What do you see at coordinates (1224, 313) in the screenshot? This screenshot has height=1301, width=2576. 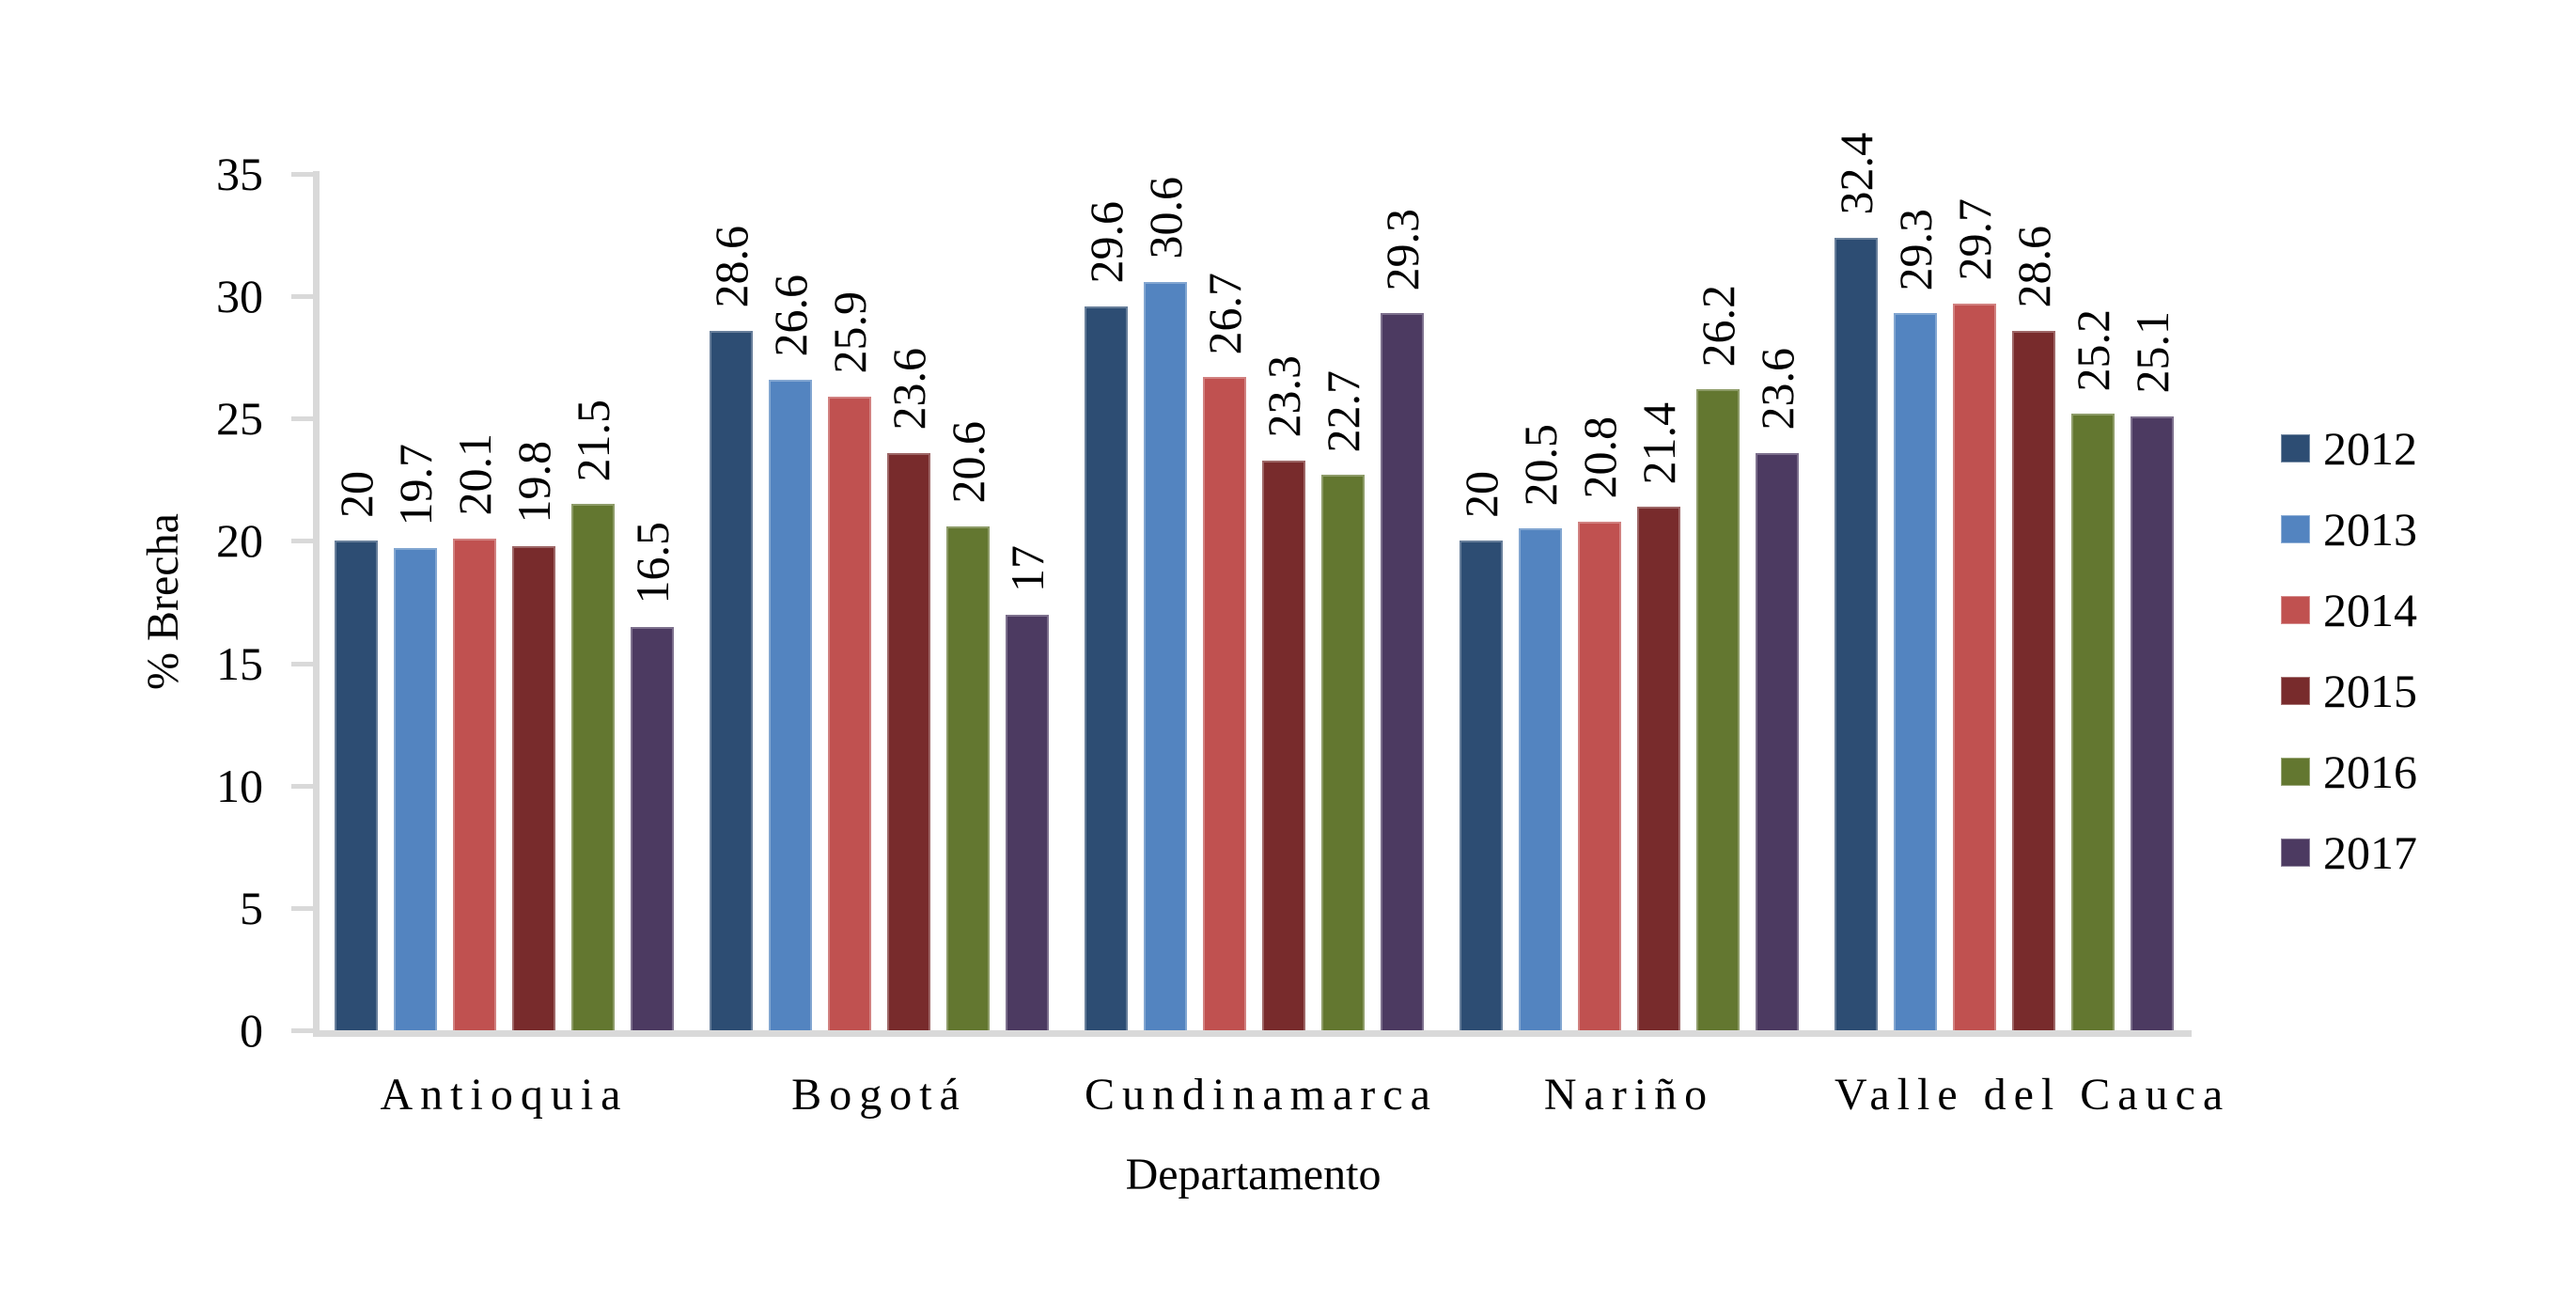 I see `bar-value-label: 26.7` at bounding box center [1224, 313].